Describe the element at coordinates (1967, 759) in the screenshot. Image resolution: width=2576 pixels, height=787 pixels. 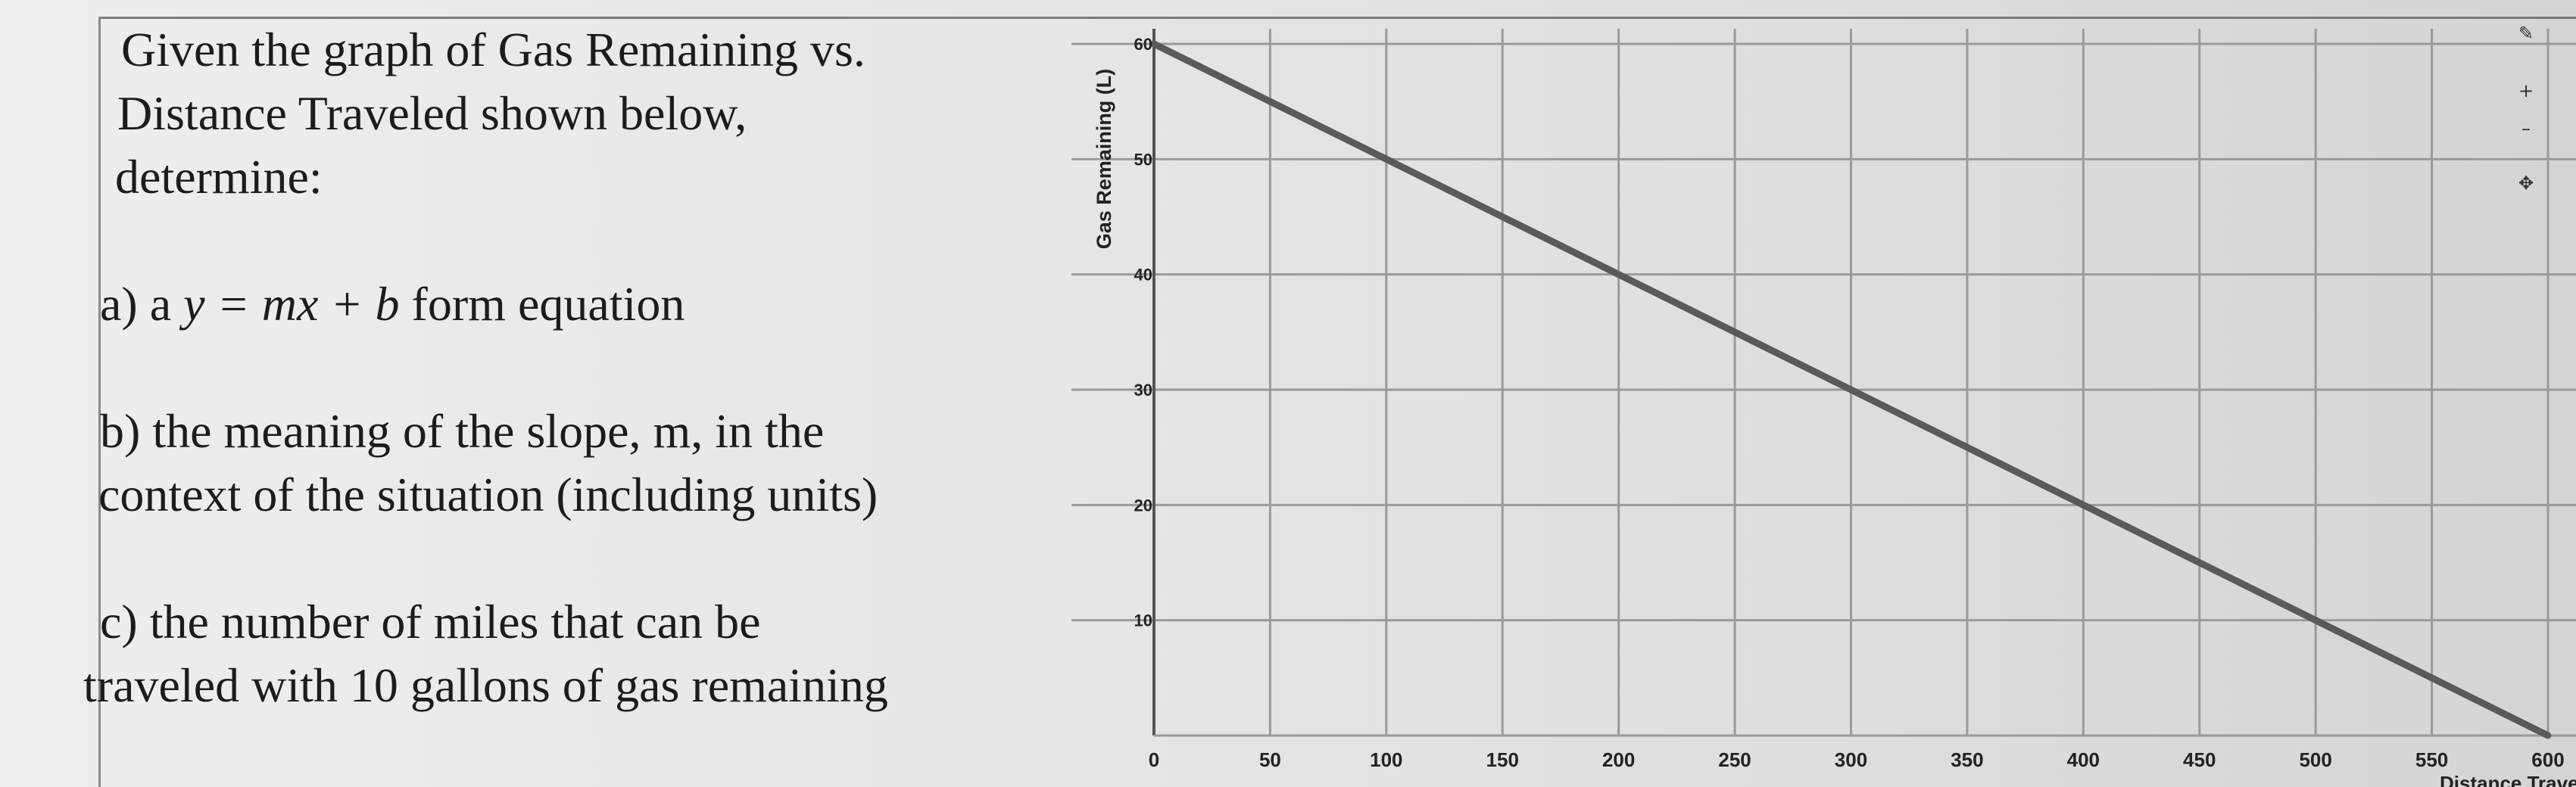
I see `x-tick-label: 350` at that location.